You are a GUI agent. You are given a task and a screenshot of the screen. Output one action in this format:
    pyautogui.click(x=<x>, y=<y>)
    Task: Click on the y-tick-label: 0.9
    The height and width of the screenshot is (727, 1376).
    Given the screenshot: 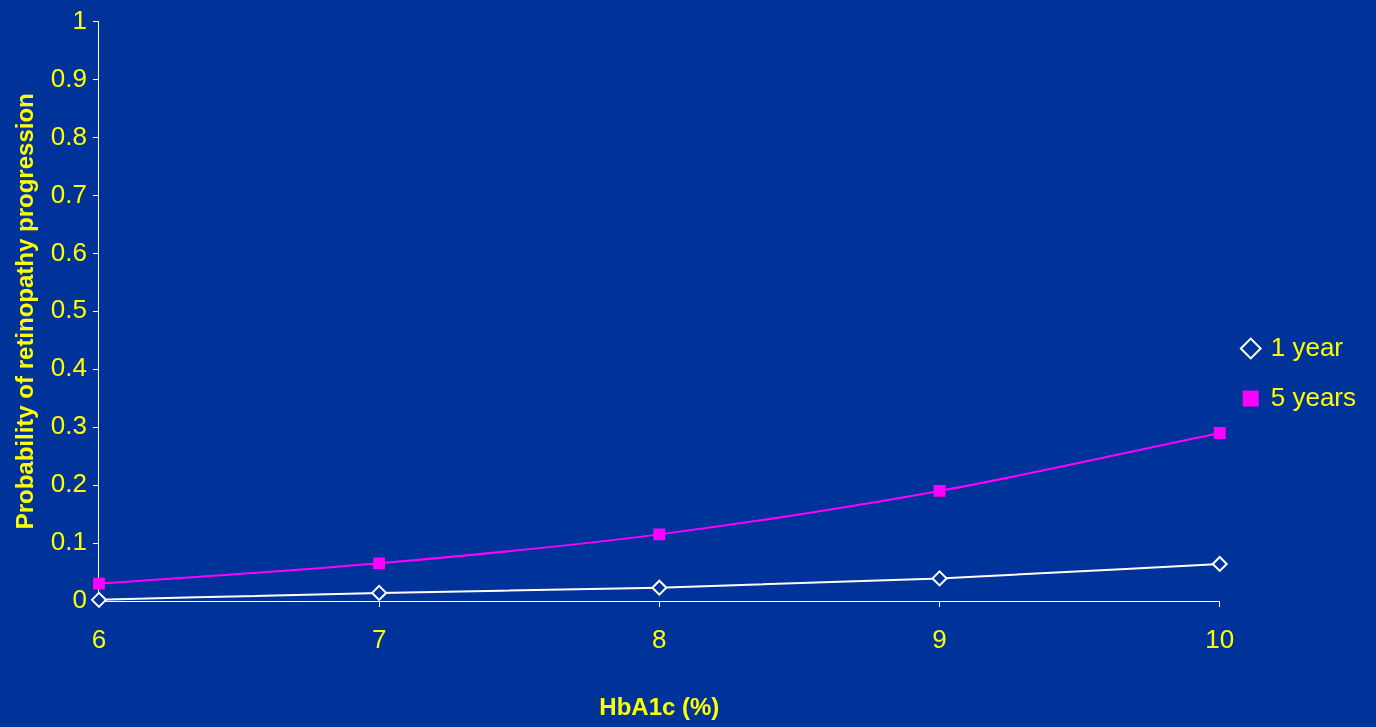 What is the action you would take?
    pyautogui.click(x=68, y=77)
    